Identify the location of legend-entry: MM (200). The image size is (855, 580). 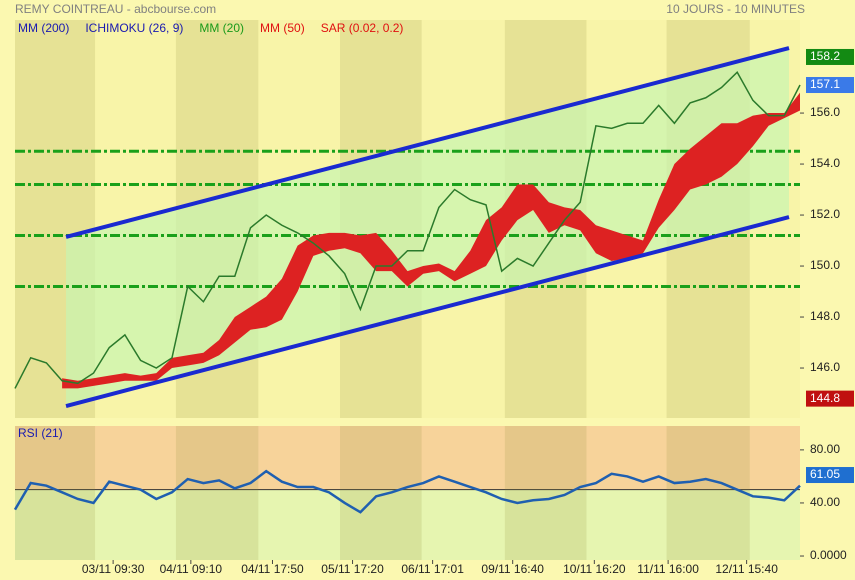
(43, 28).